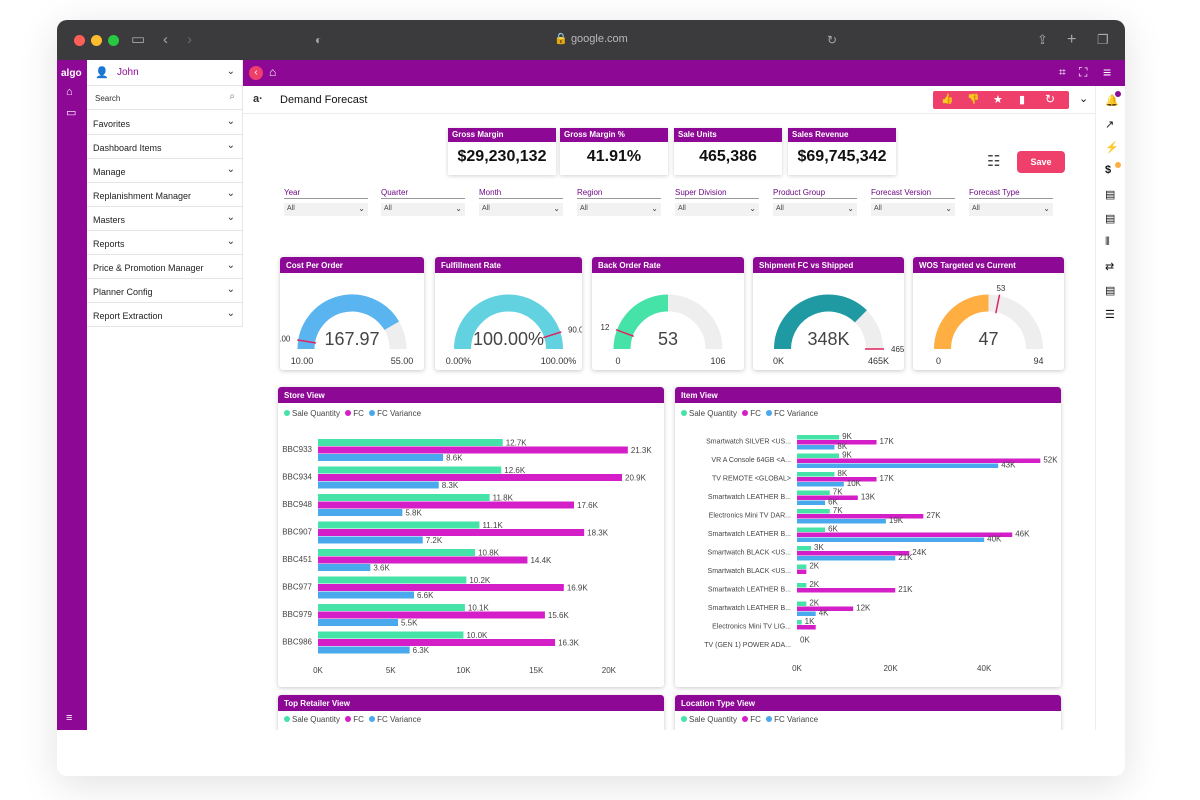 The width and height of the screenshot is (1200, 800). Describe the element at coordinates (1110, 125) in the screenshot. I see `trend-icon: ↗` at that location.